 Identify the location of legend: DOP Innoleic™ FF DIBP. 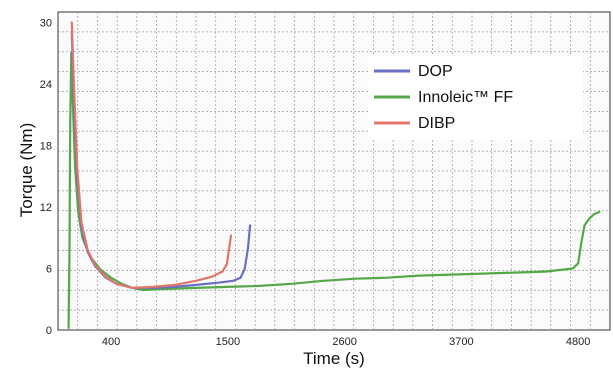
(443, 97).